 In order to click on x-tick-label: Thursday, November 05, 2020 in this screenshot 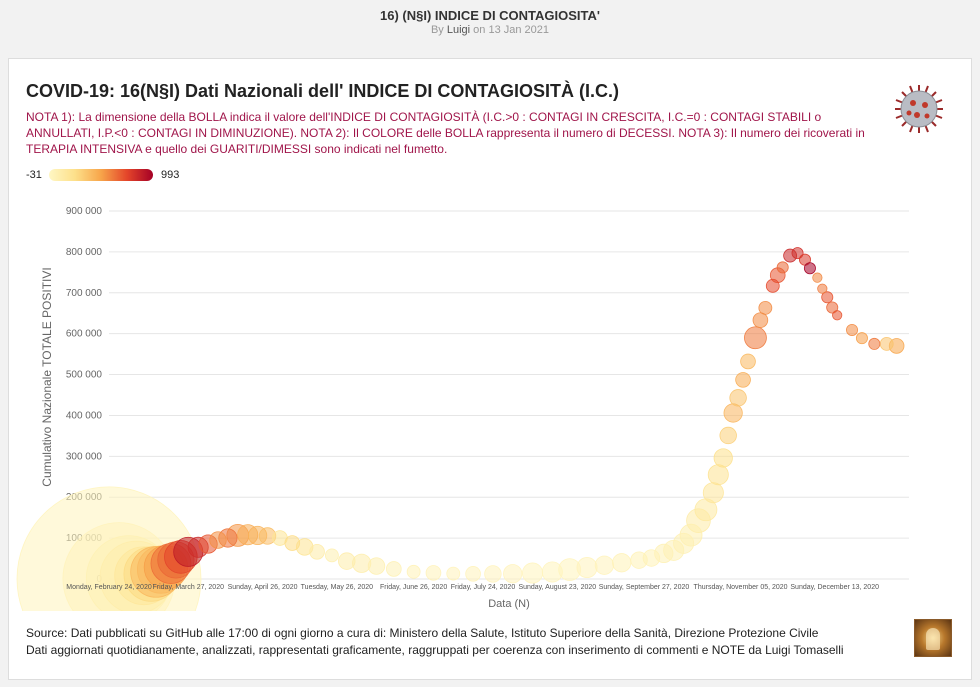, I will do `click(741, 587)`.